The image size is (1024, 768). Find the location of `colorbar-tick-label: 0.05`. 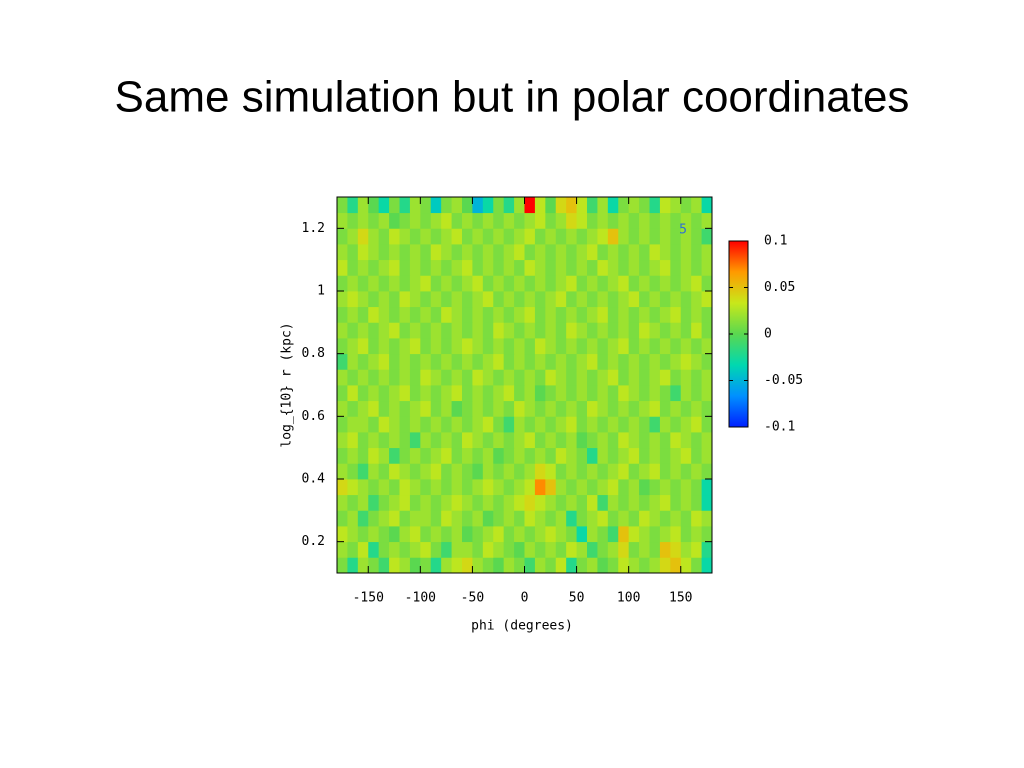

colorbar-tick-label: 0.05 is located at coordinates (779, 287).